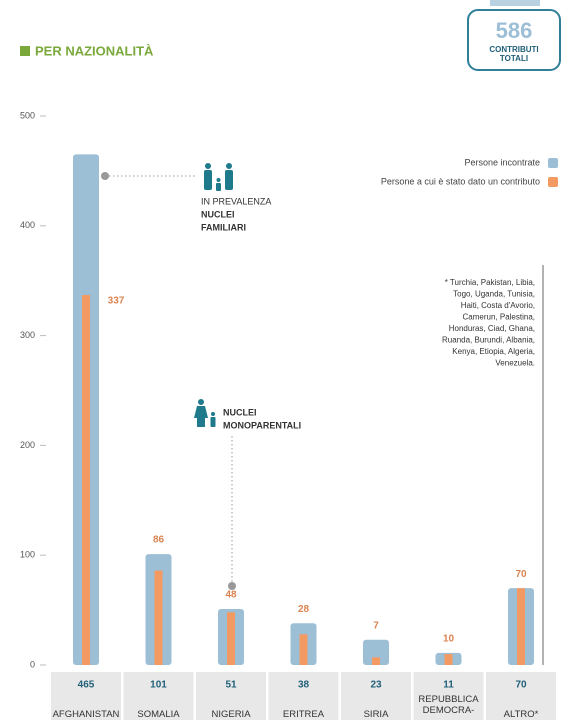 Image resolution: width=585 pixels, height=720 pixels. I want to click on chart-title: PER NAZIONALITÀ, so click(94, 50).